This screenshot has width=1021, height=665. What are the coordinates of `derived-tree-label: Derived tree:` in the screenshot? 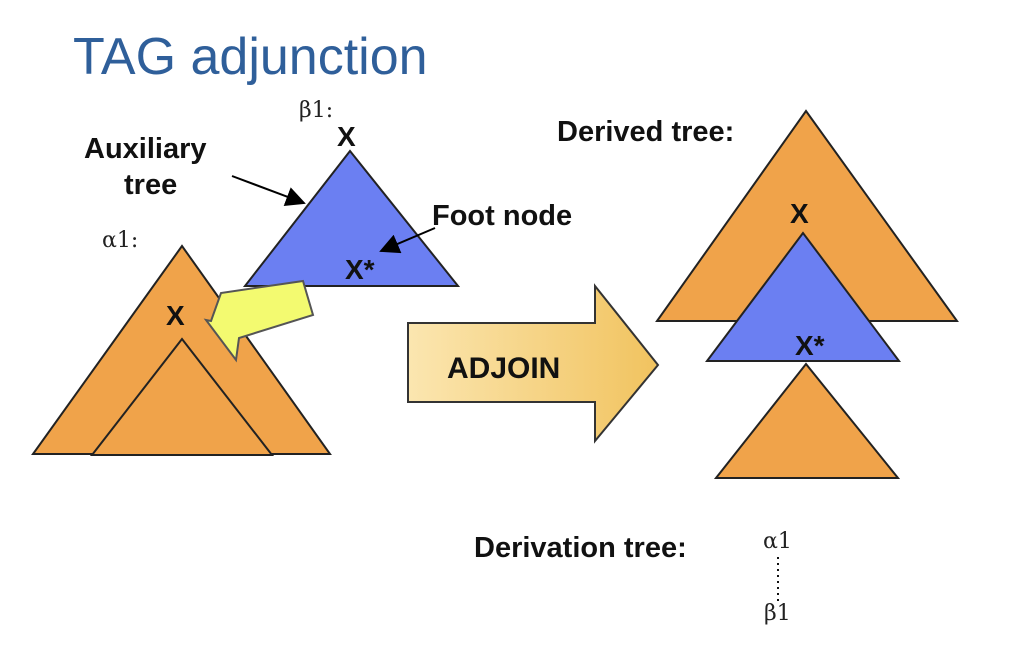 It's located at (645, 132).